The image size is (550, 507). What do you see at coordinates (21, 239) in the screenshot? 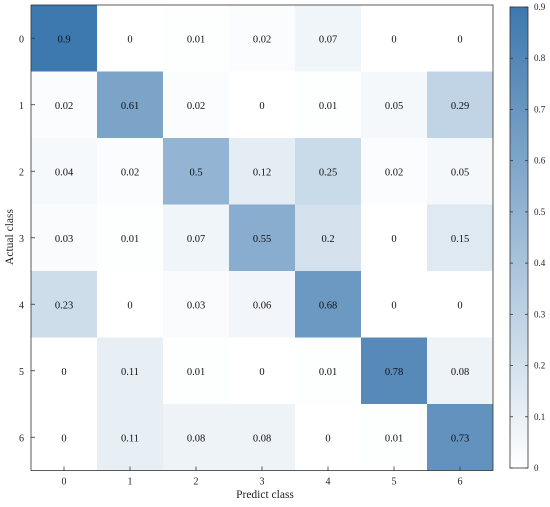
I see `y-tick-label: 3` at bounding box center [21, 239].